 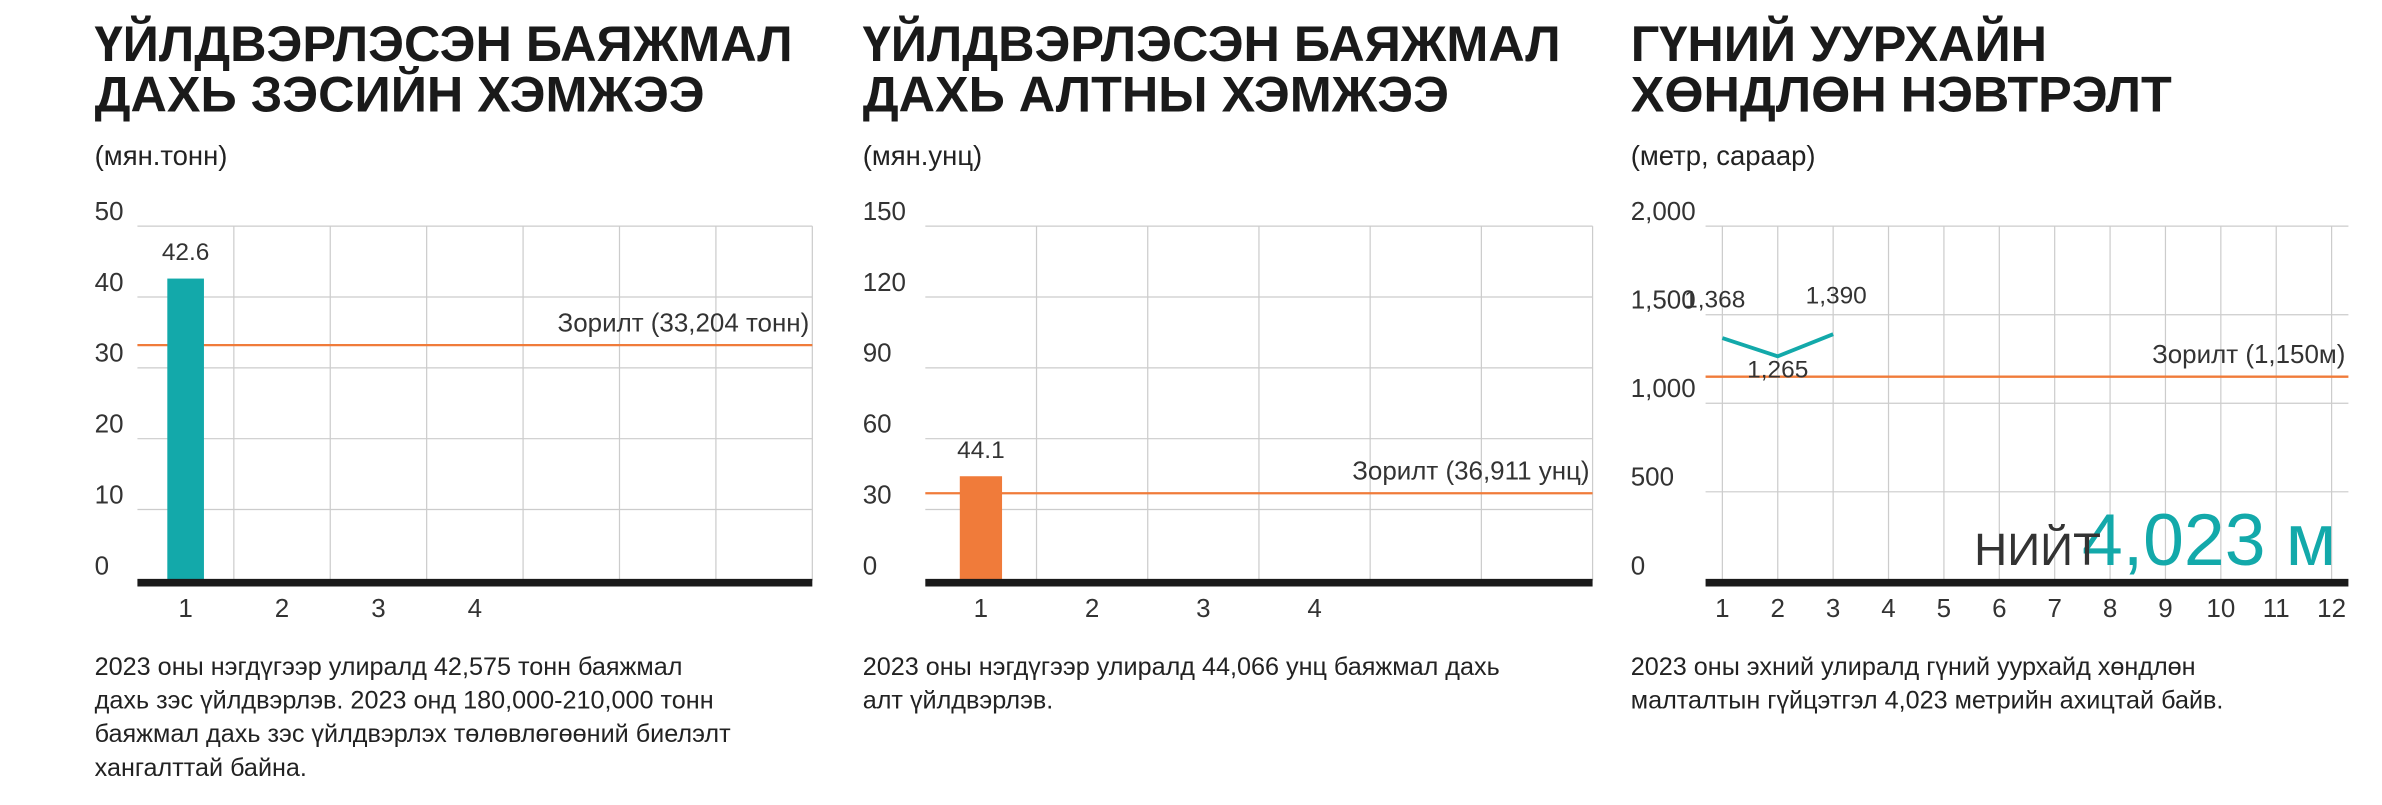 What do you see at coordinates (186, 252) in the screenshot?
I see `value-label: 42.6` at bounding box center [186, 252].